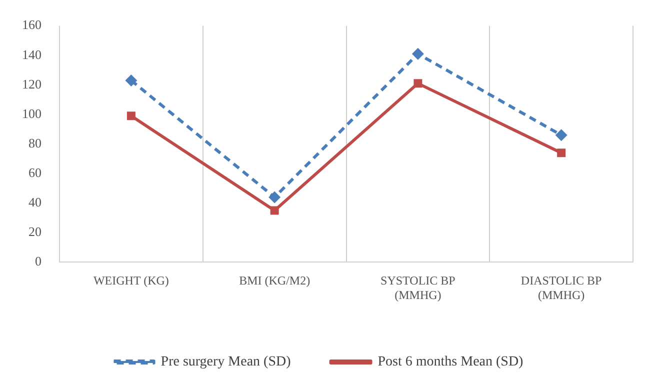 This screenshot has width=645, height=379. Describe the element at coordinates (35, 202) in the screenshot. I see `y-tick-label: 40` at that location.